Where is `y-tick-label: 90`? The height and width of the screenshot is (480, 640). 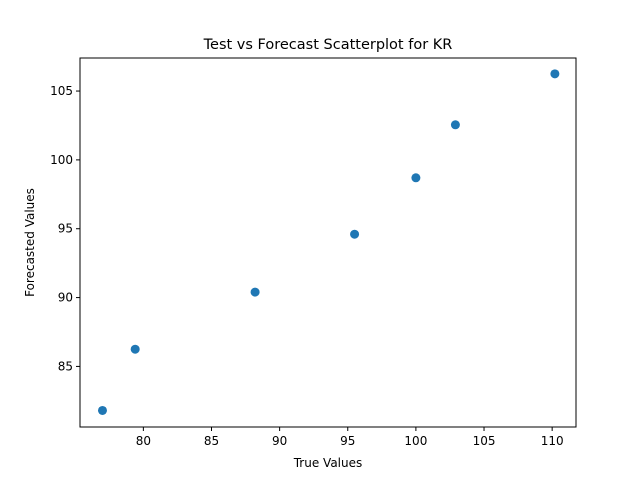
y-tick-label: 90 is located at coordinates (65, 298).